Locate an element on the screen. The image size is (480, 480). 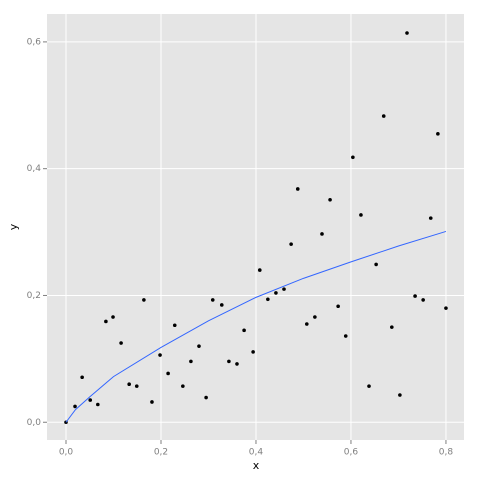
y-tick-label: 0,2 is located at coordinates (34, 296).